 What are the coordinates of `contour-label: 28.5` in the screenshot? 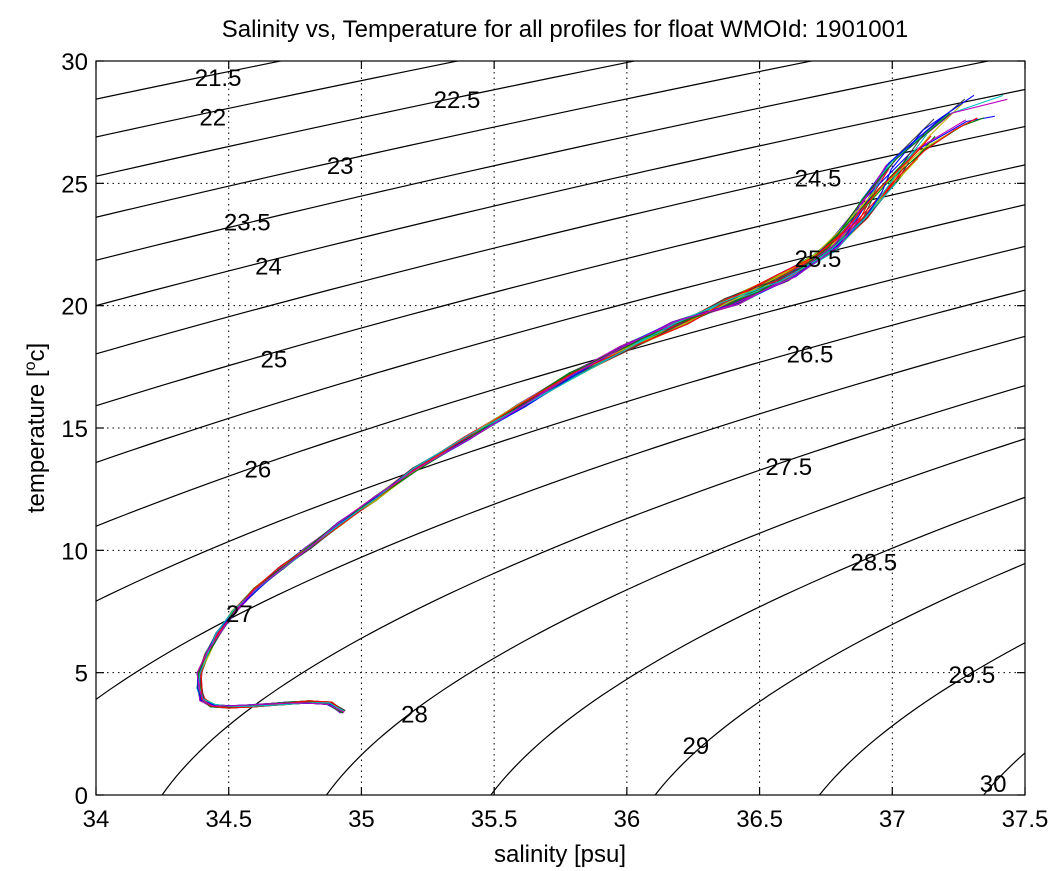 It's located at (873, 563).